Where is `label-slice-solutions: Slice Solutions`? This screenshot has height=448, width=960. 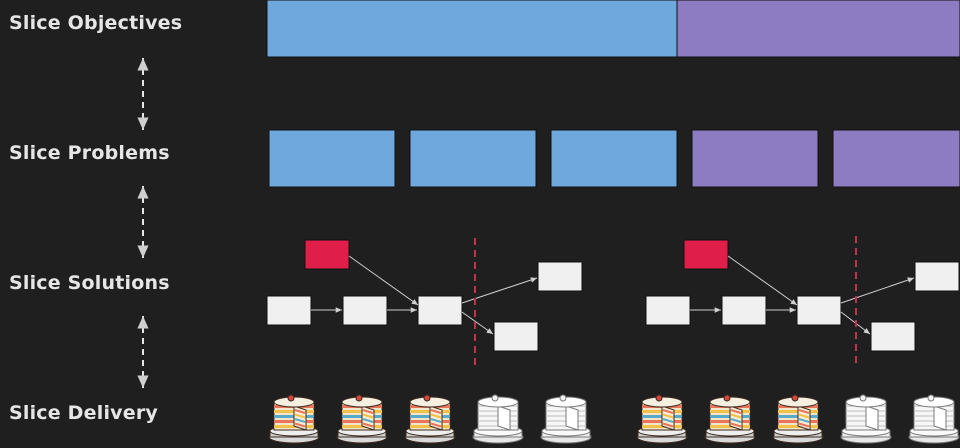 label-slice-solutions: Slice Solutions is located at coordinates (89, 283).